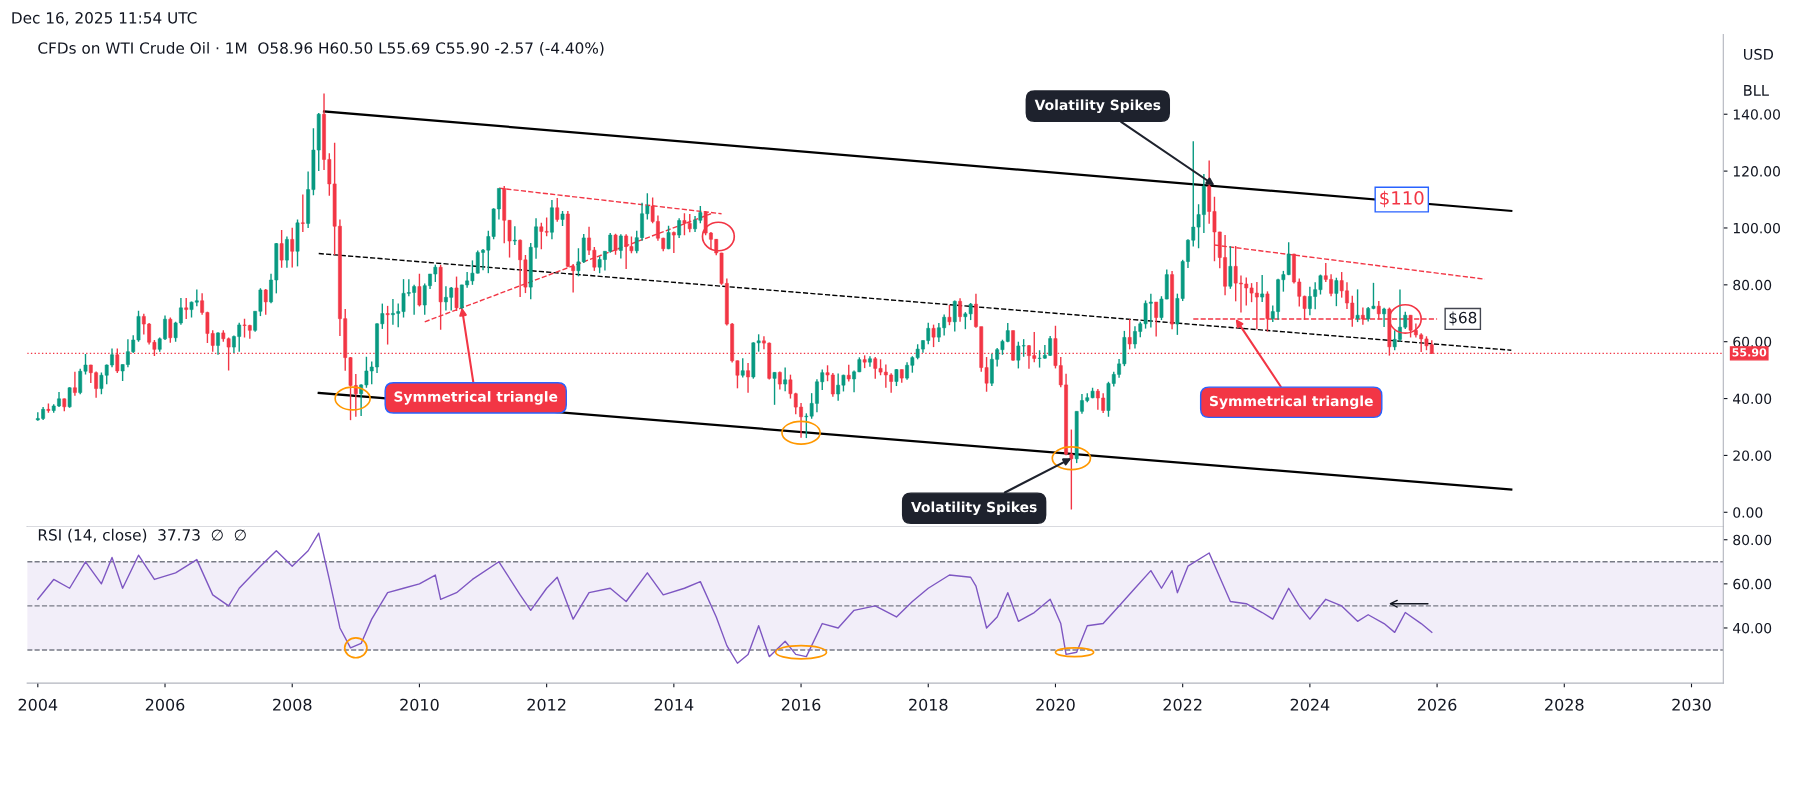  What do you see at coordinates (1756, 114) in the screenshot?
I see `y-tick-label: 140.00` at bounding box center [1756, 114].